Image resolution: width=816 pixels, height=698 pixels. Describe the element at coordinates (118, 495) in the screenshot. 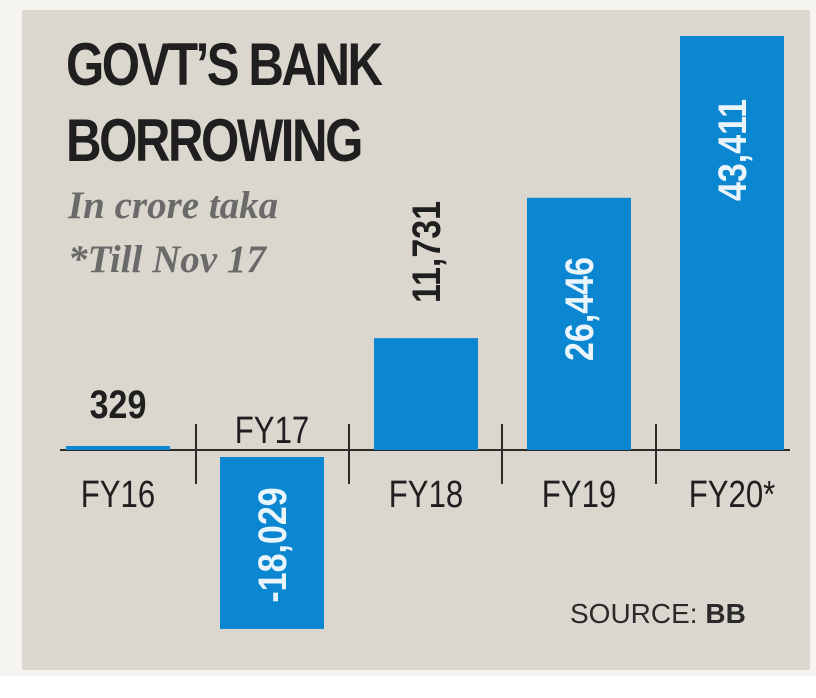

I see `category-label: FY16` at that location.